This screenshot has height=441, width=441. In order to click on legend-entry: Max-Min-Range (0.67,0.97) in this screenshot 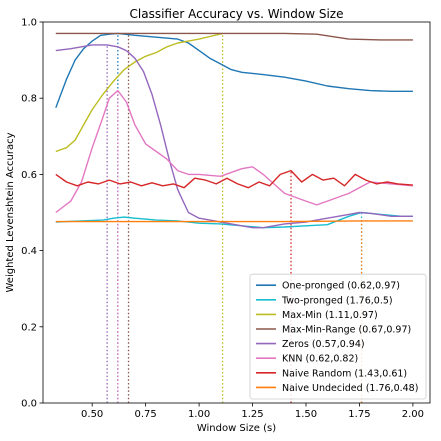, I will do `click(346, 330)`.